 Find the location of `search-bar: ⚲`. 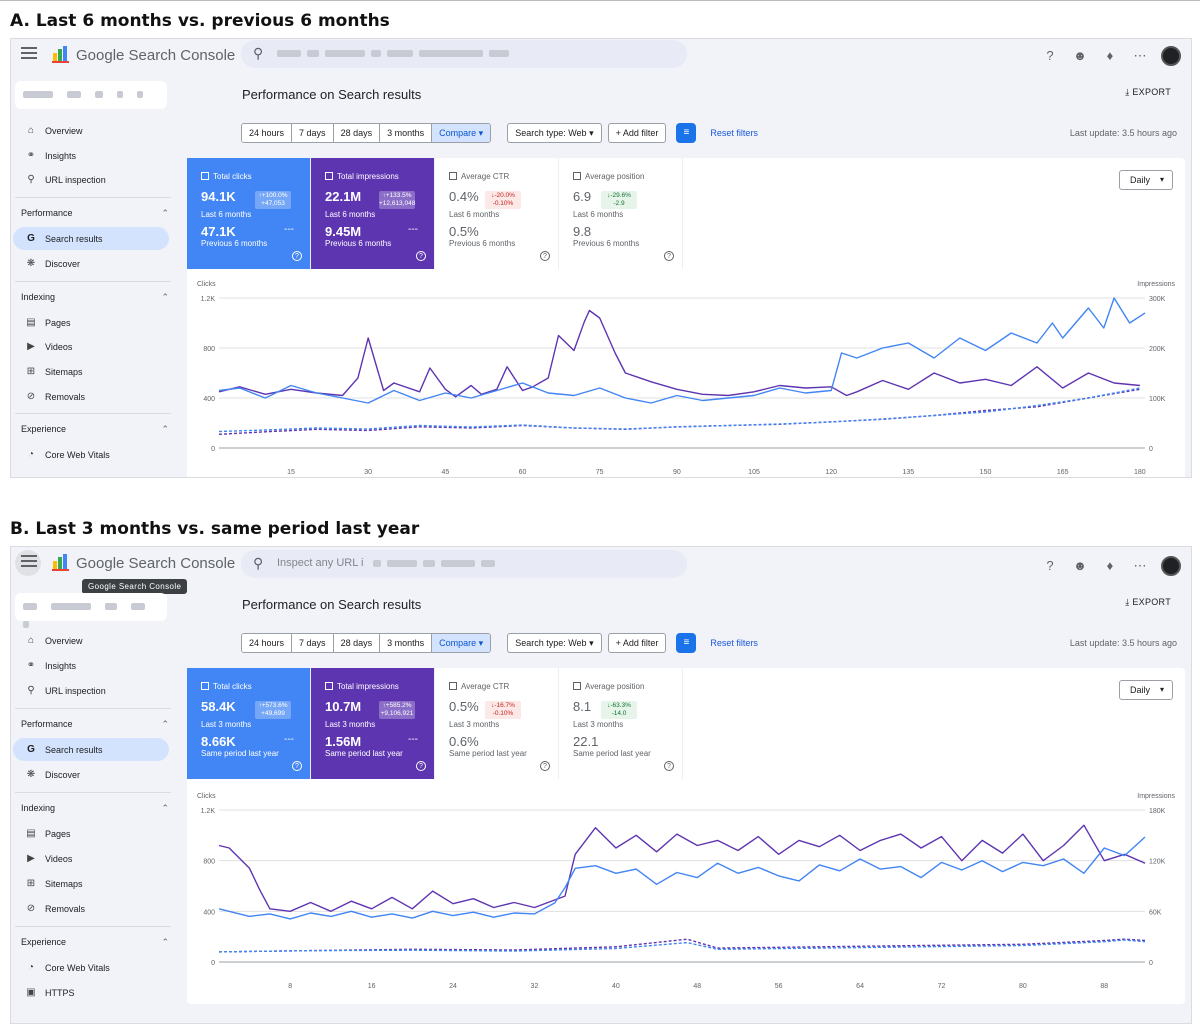

search-bar: ⚲ is located at coordinates (464, 54).